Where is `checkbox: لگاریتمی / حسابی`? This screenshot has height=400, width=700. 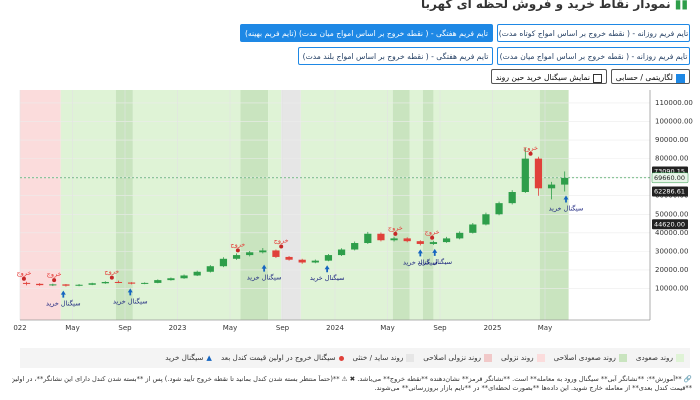
checkbox: لگاریتمی / حسابی is located at coordinates (650, 76).